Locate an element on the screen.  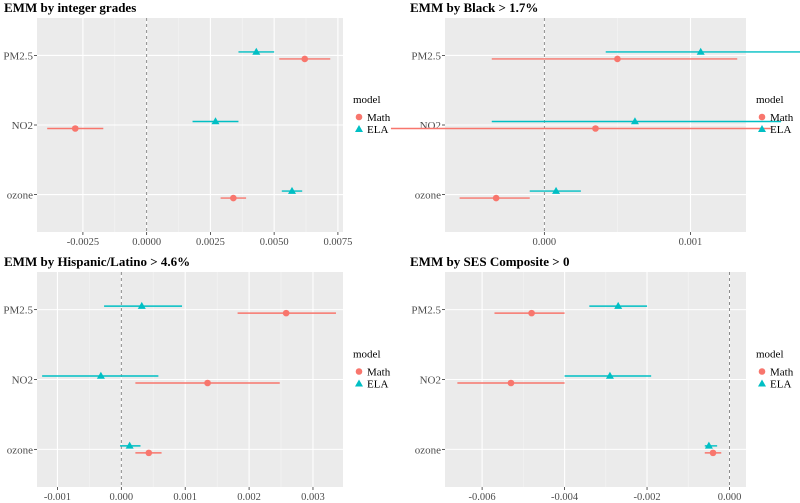
x-tick-label: 0.0075 is located at coordinates (337, 242).